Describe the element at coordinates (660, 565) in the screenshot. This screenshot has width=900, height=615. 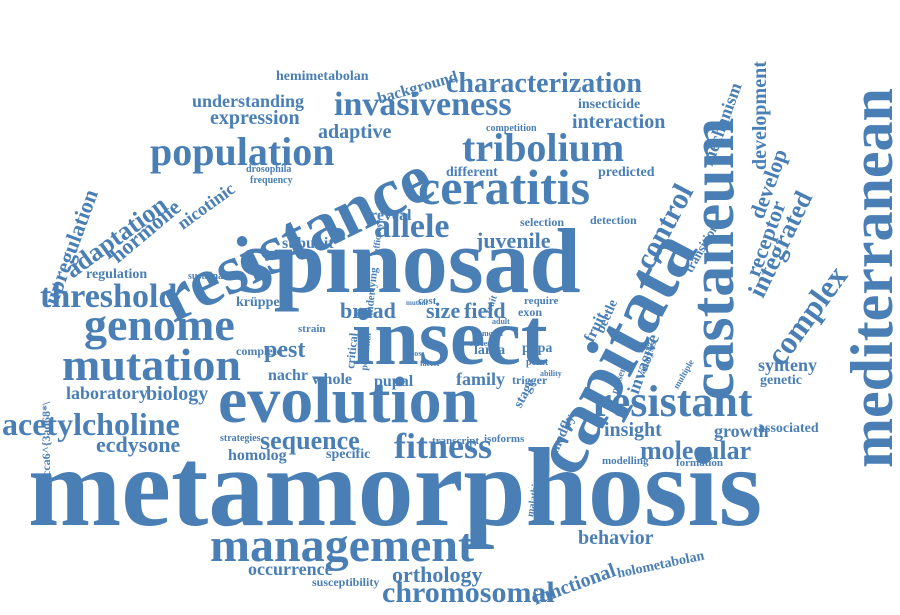
I see `word-holometabolan: holometabolan` at that location.